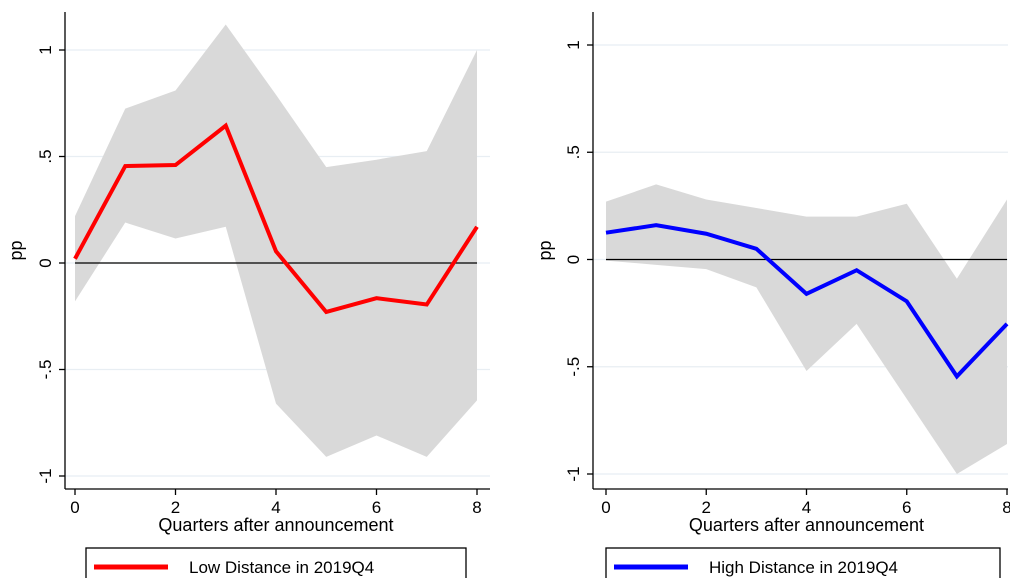 This screenshot has width=1010, height=578. I want to click on legend: High Distance in 2019Q4, so click(803, 562).